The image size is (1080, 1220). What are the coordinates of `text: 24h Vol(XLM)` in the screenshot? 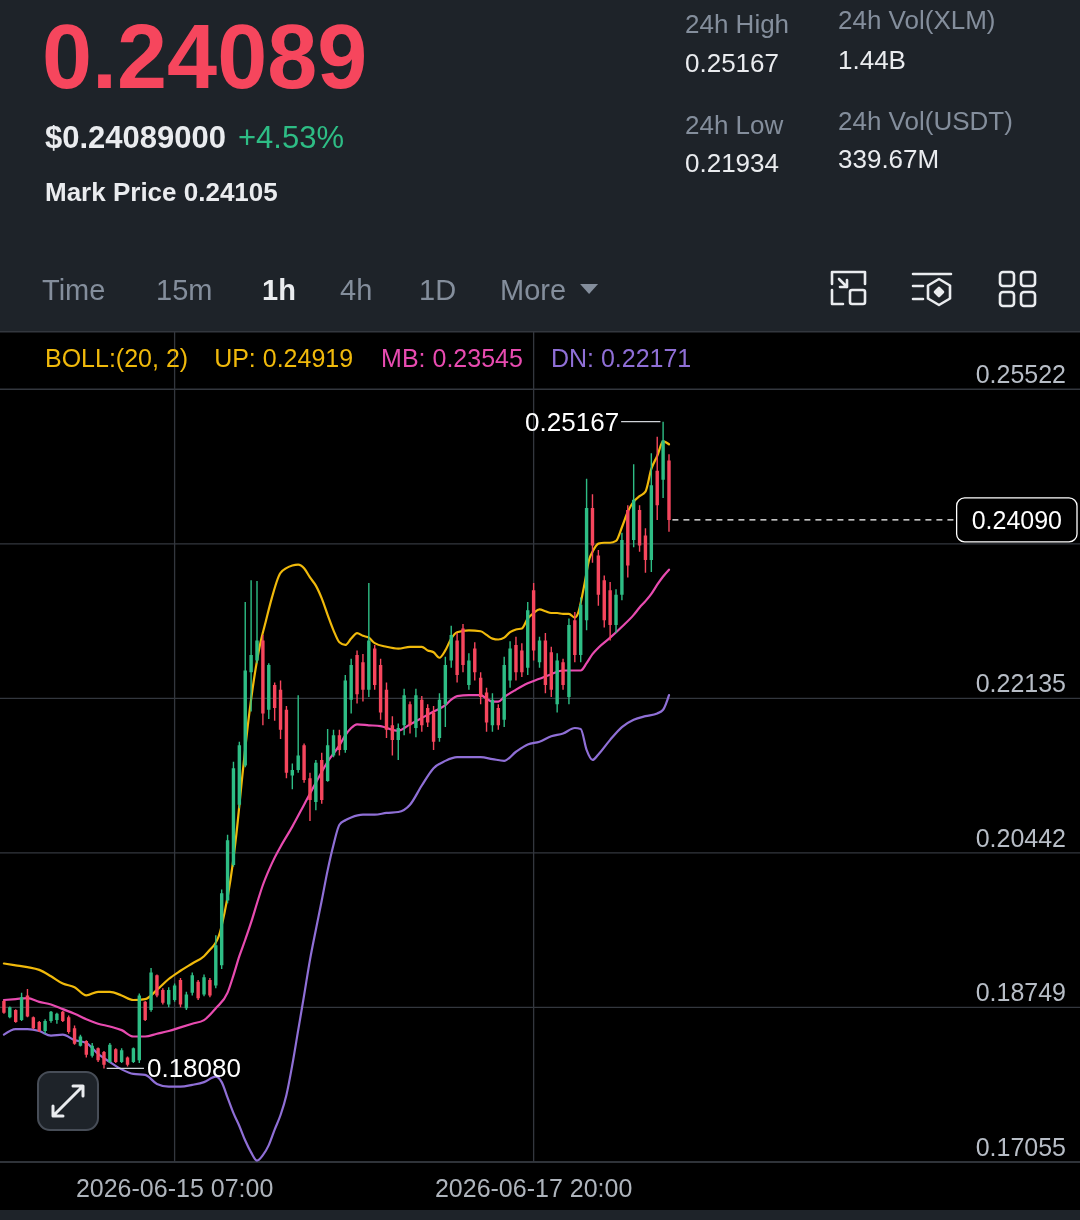 It's located at (917, 20).